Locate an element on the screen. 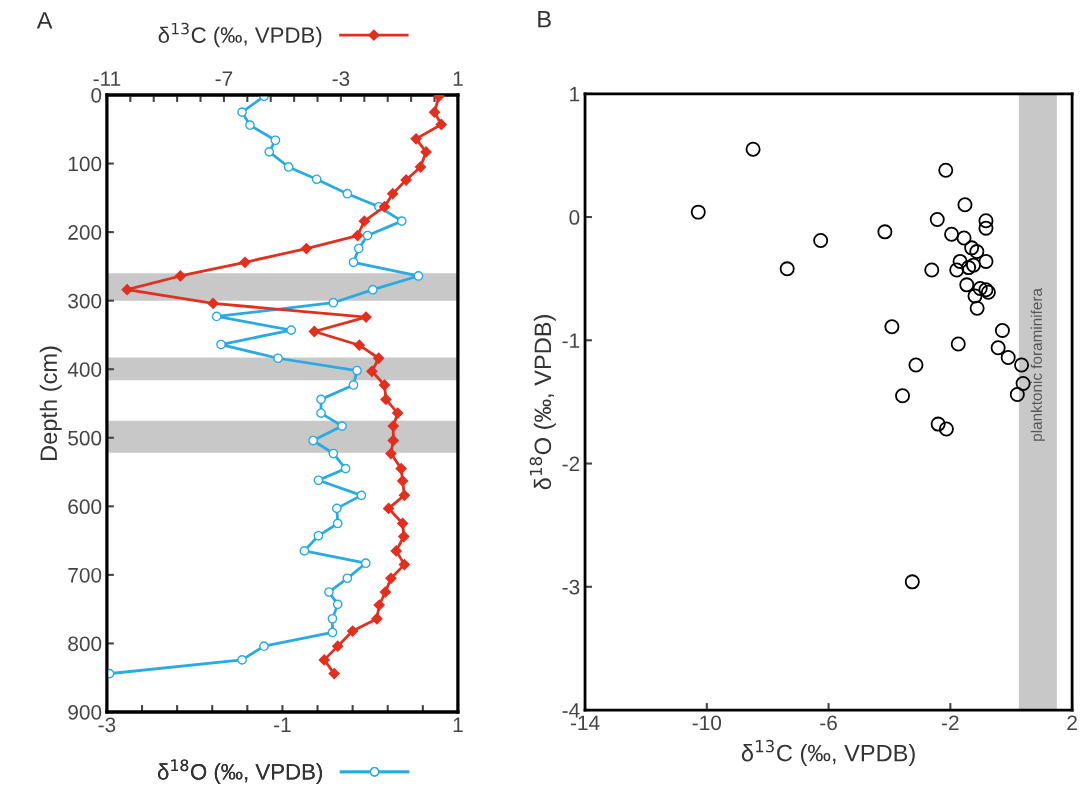 The height and width of the screenshot is (789, 1080). y-tick-label: 500 is located at coordinates (85, 438).